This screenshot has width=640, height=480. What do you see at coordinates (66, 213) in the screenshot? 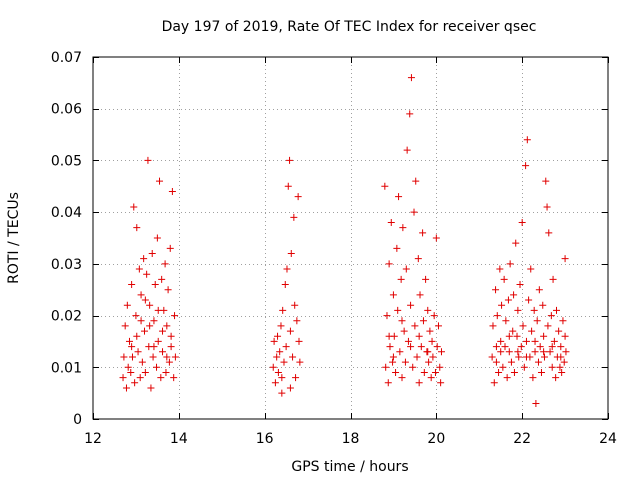
I see `y-tick-label: 0.04` at bounding box center [66, 213].